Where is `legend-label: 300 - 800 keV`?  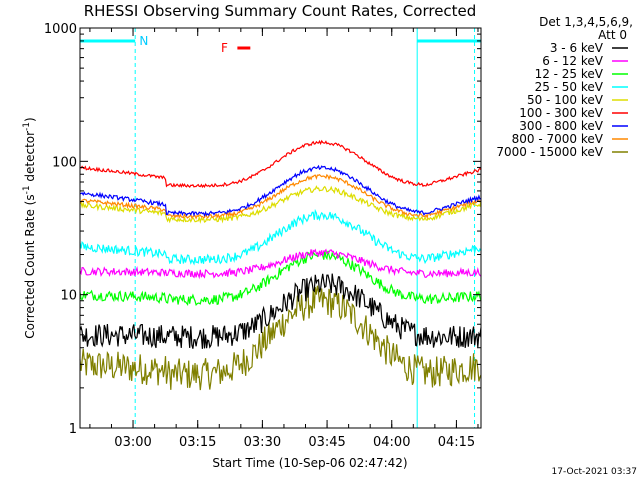 legend-label: 300 - 800 keV is located at coordinates (561, 126).